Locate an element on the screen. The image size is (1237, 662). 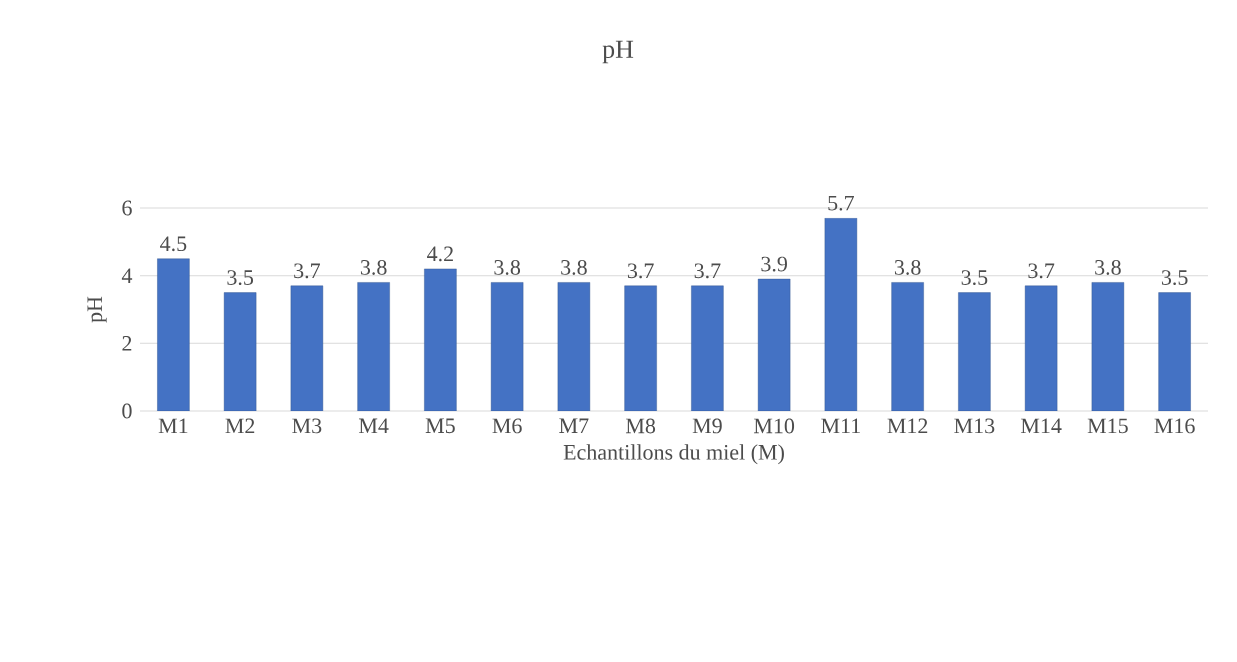
x-tick-label: M16 is located at coordinates (1174, 426).